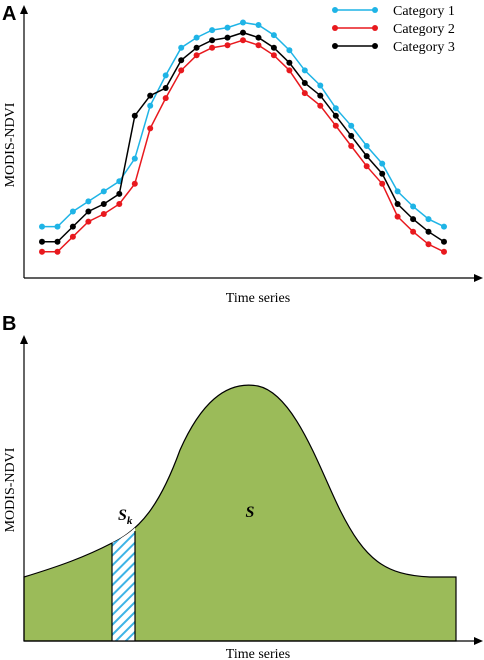 The image size is (484, 660). Describe the element at coordinates (24, 339) in the screenshot. I see `y-axis-b-arrow` at that location.